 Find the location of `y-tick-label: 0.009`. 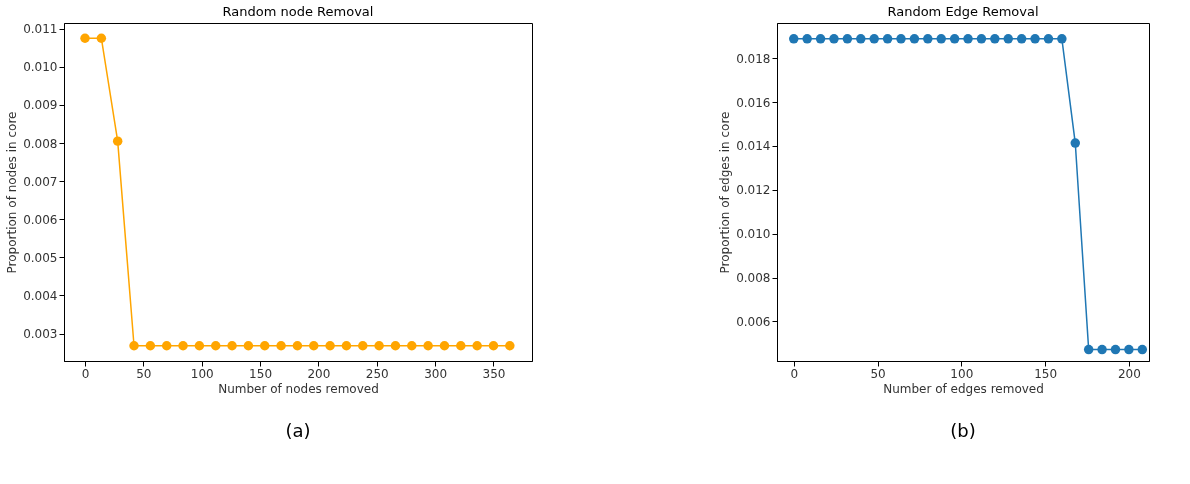

y-tick-label: 0.009 is located at coordinates (40, 105).